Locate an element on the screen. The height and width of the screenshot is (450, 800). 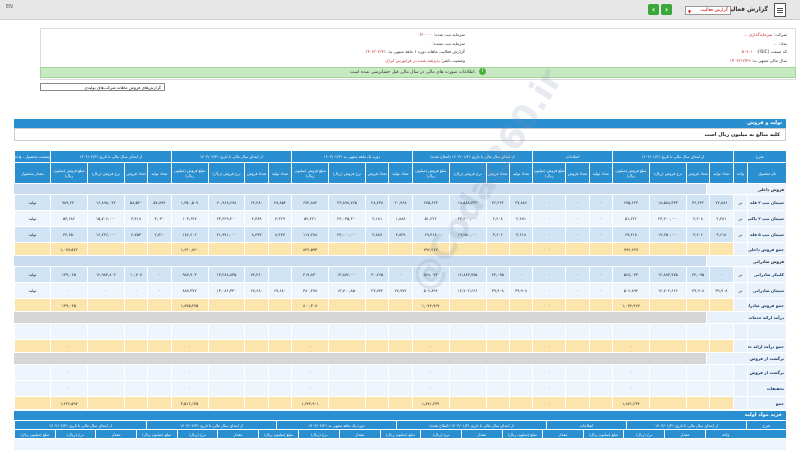
table-cell: ۴,۳۸۹ is located at coordinates (256, 218).